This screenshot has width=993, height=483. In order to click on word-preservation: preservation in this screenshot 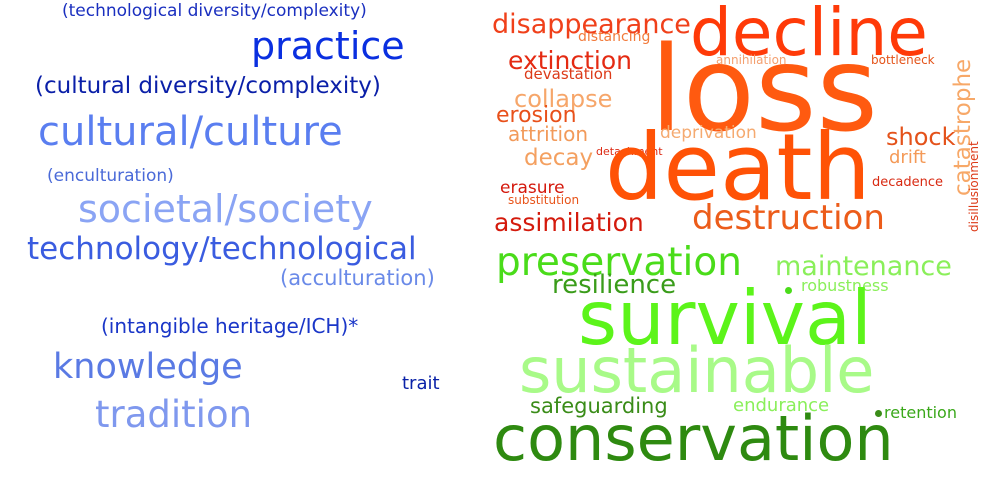, I will do `click(619, 262)`.